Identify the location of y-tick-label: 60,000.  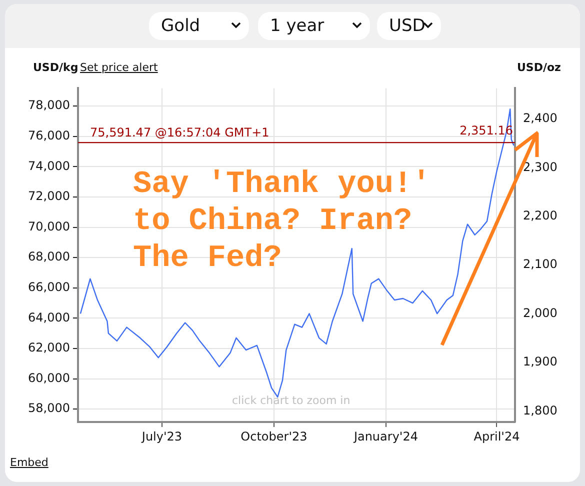
(49, 377).